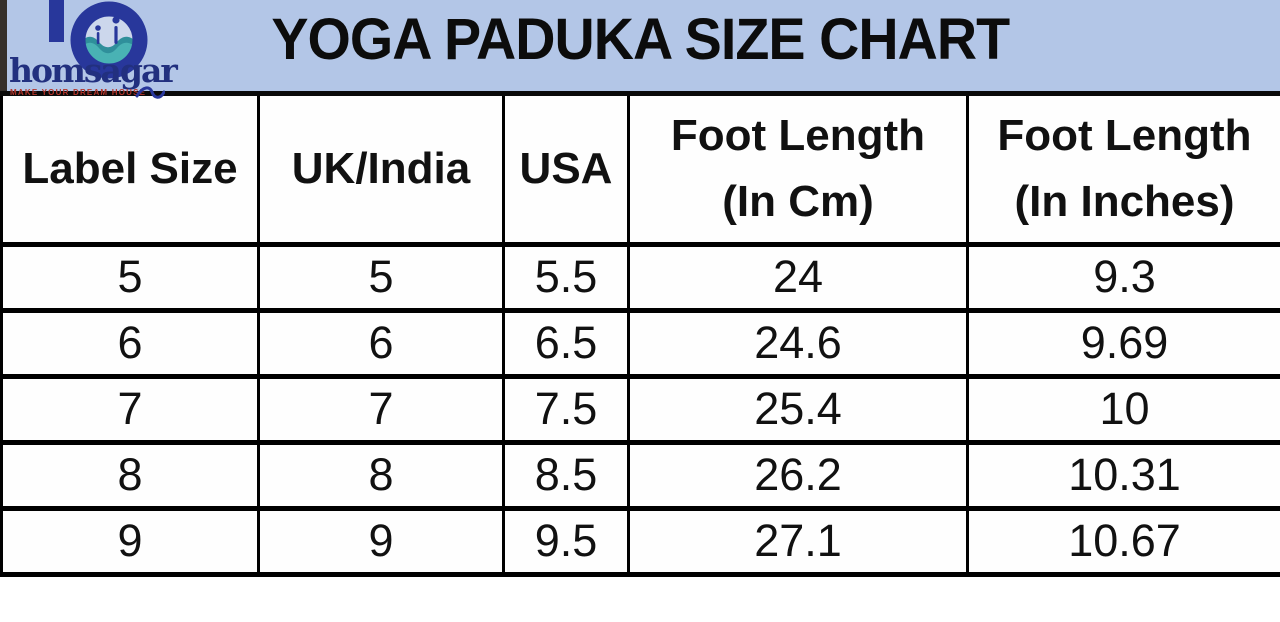  Describe the element at coordinates (1123, 409) in the screenshot. I see `cell-foot-length-inches: 10` at that location.